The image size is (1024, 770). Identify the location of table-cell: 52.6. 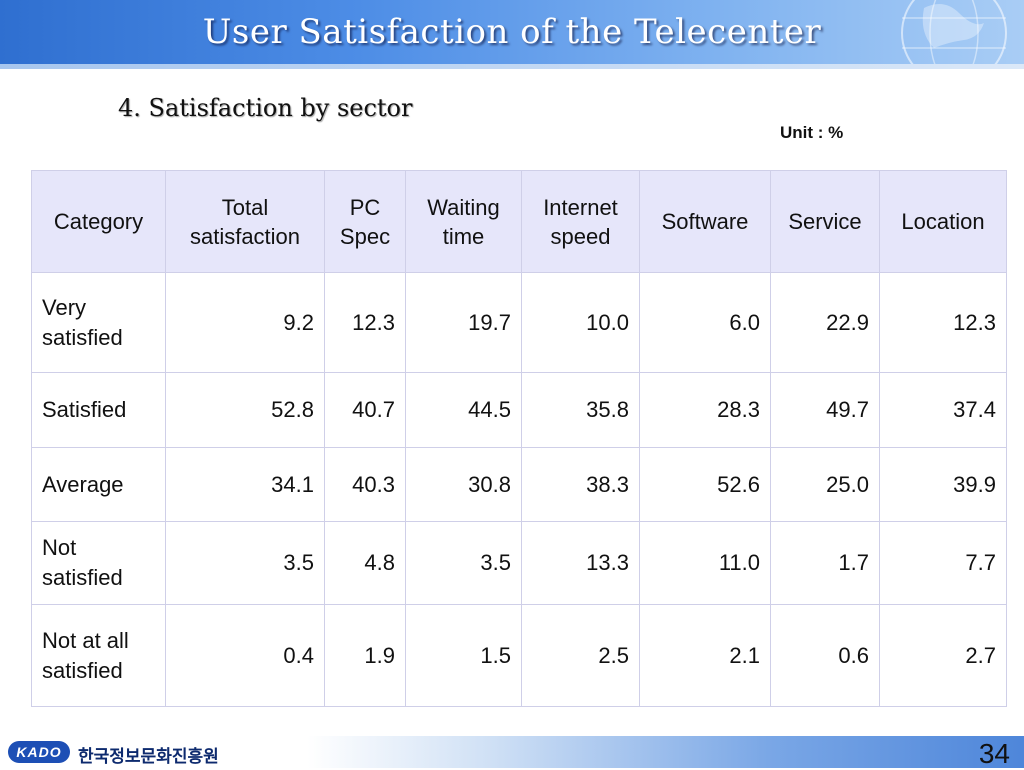
(705, 484).